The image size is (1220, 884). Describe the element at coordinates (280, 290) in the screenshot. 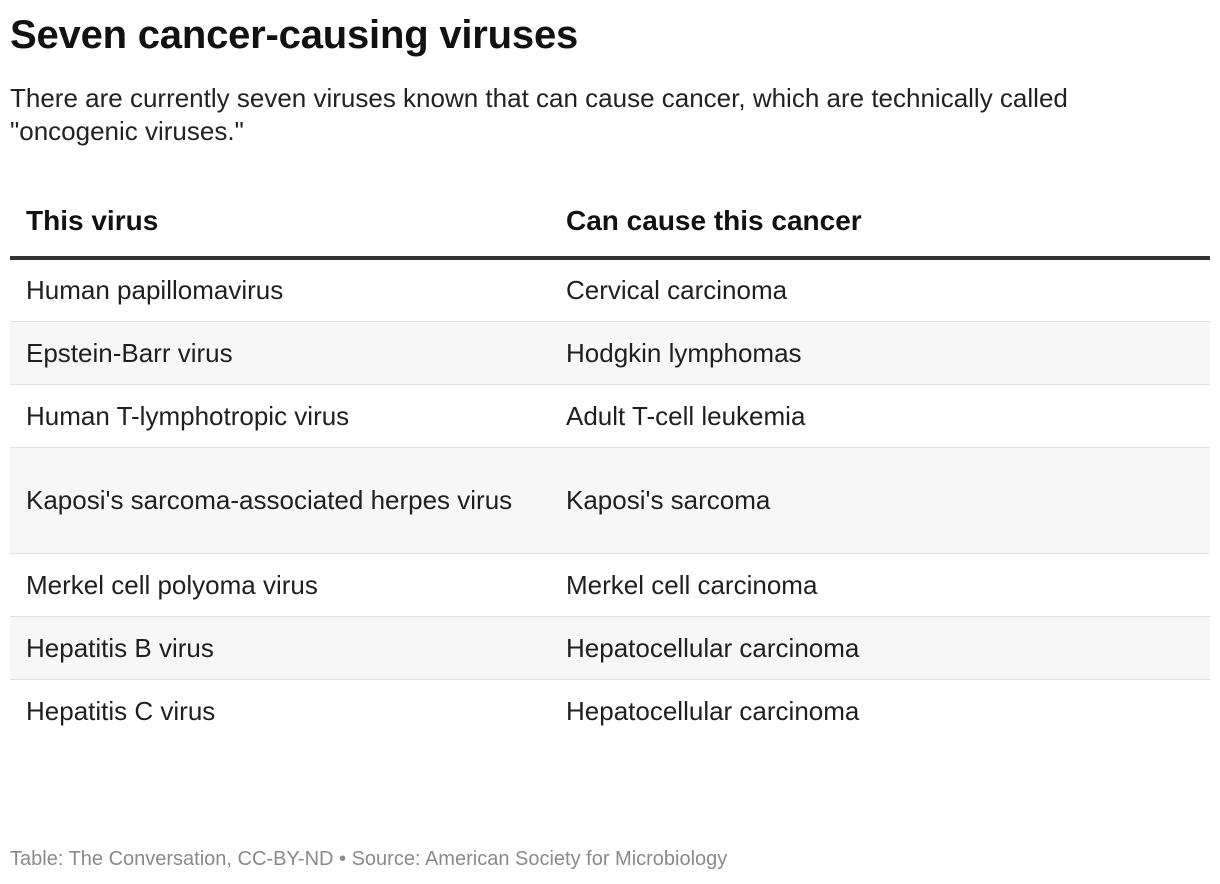

I see `virus-cell: Human papillomavirus` at that location.